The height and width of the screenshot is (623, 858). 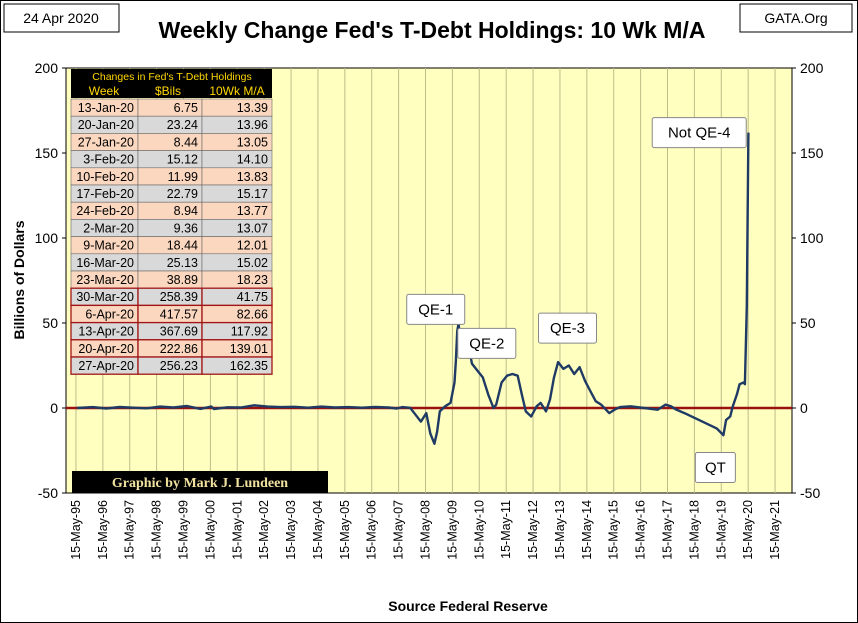 What do you see at coordinates (345, 530) in the screenshot?
I see `x-tick-label: 15-May-05` at bounding box center [345, 530].